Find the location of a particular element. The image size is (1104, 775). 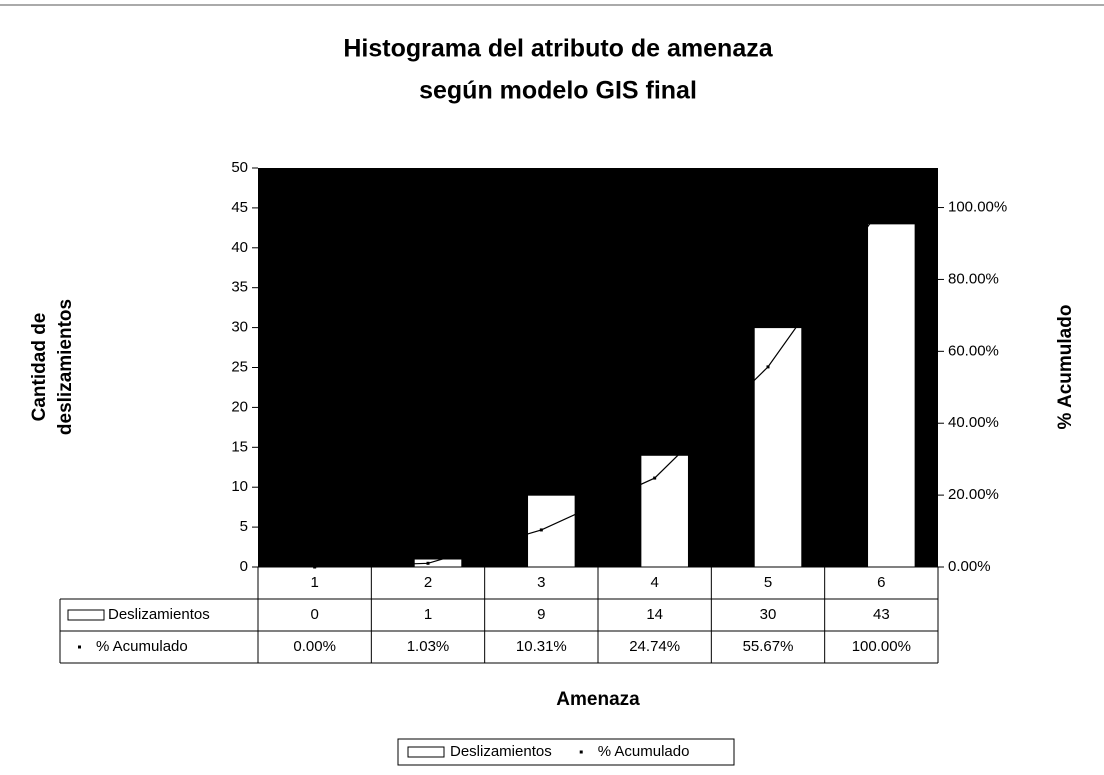

x-tick-label: 1 is located at coordinates (314, 582).